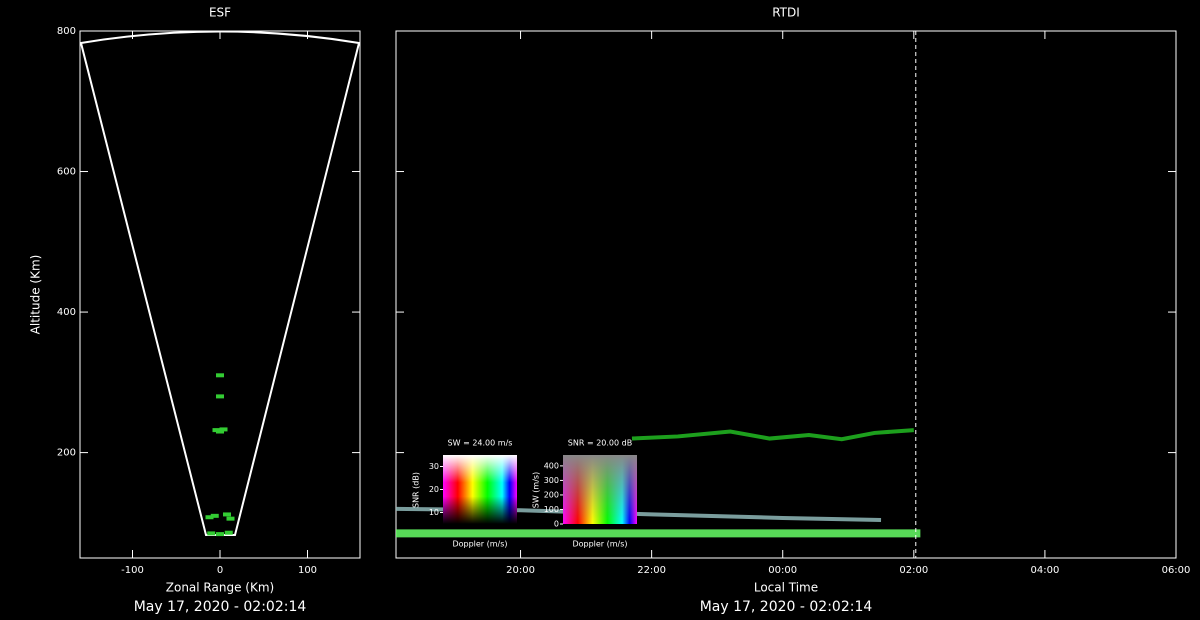  What do you see at coordinates (434, 512) in the screenshot?
I see `inset-tick-label: 10` at bounding box center [434, 512].